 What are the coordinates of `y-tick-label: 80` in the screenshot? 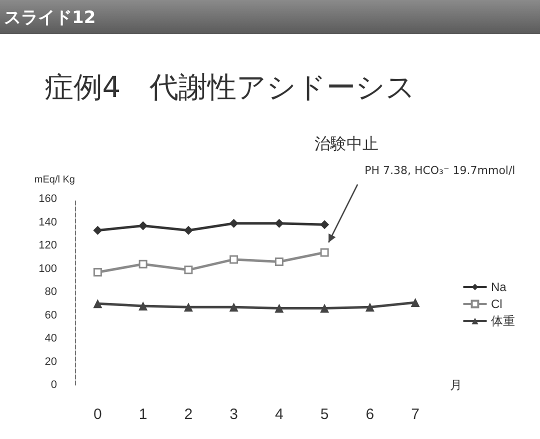 It's located at (50, 292).